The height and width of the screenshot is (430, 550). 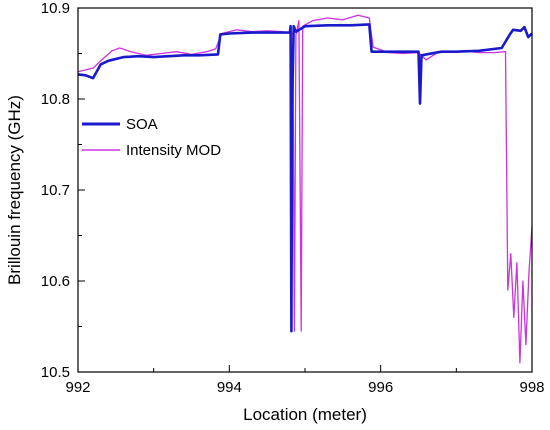 What do you see at coordinates (305, 414) in the screenshot?
I see `x-axis-title: Location (meter)` at bounding box center [305, 414].